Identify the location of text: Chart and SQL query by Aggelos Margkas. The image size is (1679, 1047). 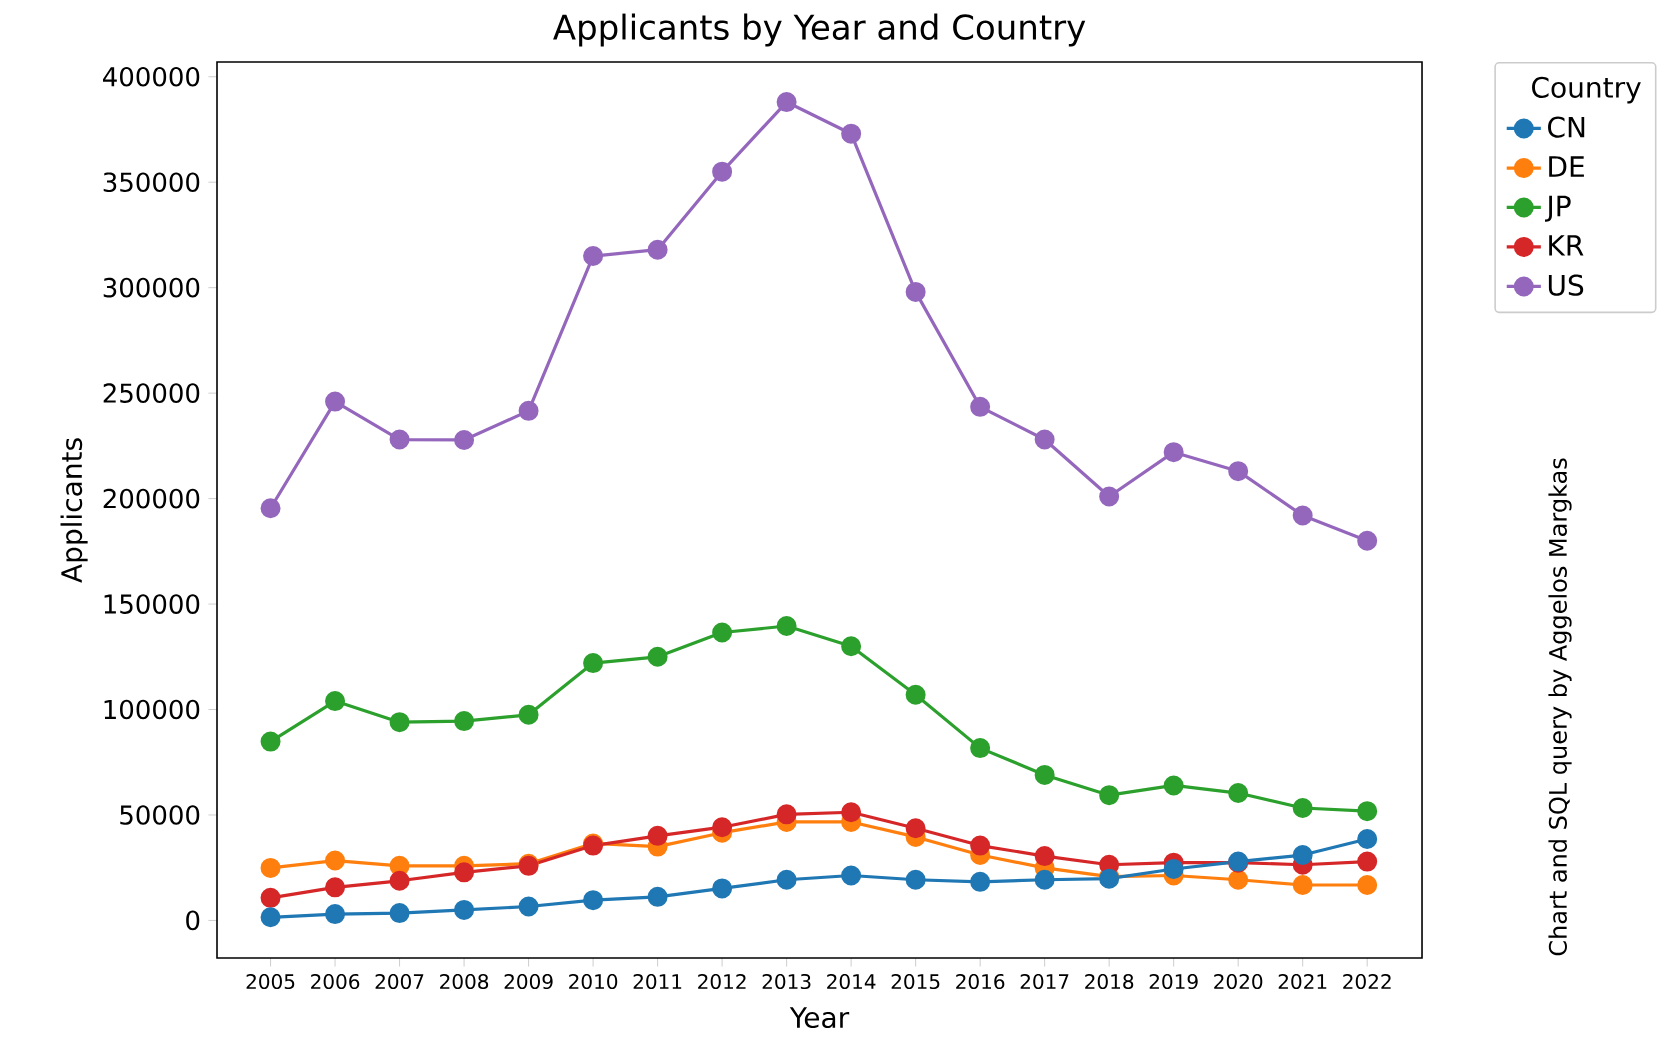
(1560, 707).